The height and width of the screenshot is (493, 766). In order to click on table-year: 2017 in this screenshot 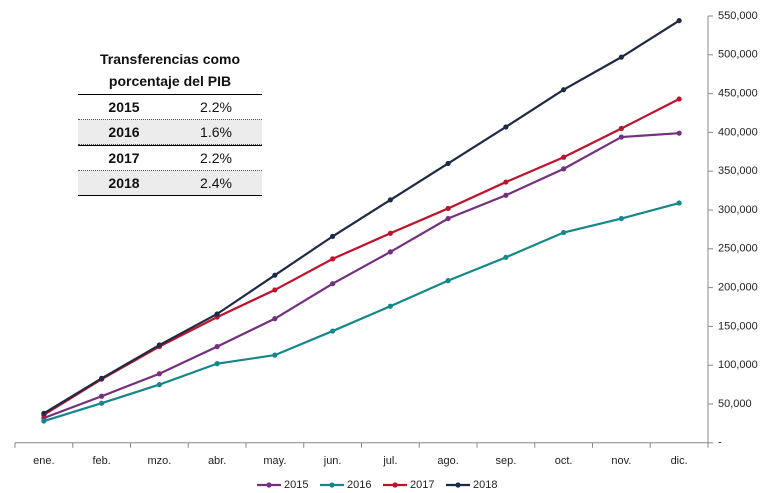, I will do `click(124, 158)`.